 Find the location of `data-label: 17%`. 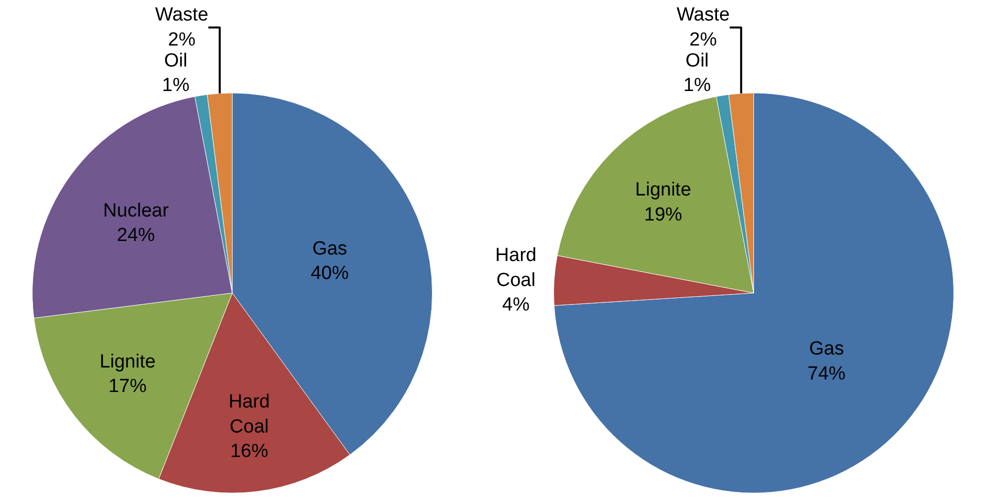

data-label: 17% is located at coordinates (127, 387).